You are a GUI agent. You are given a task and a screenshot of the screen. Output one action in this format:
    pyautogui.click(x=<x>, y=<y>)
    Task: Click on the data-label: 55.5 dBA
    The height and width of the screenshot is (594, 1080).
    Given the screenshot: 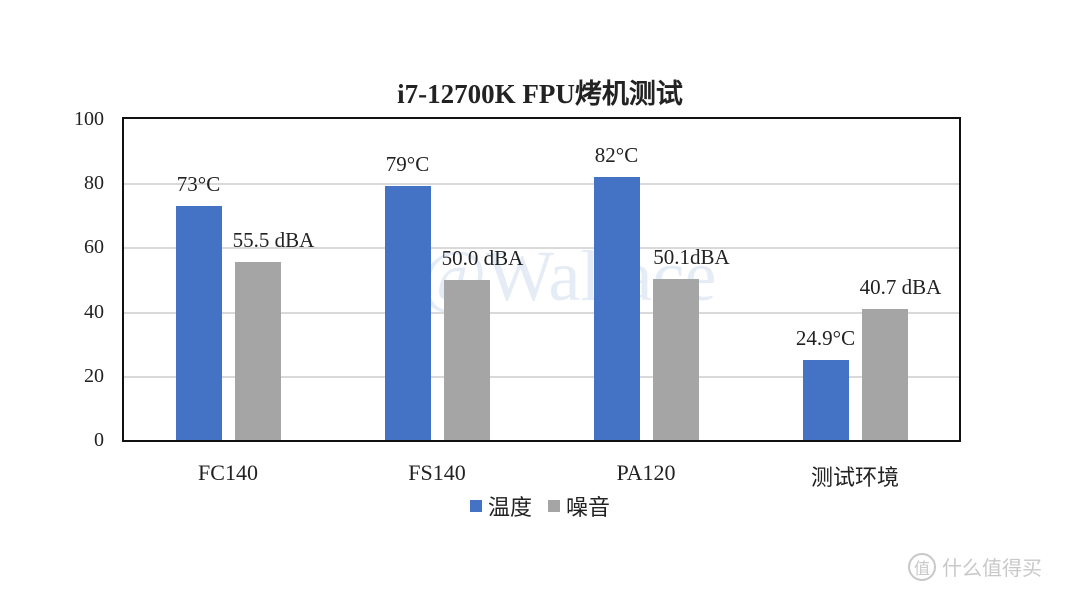 What is the action you would take?
    pyautogui.click(x=273, y=239)
    